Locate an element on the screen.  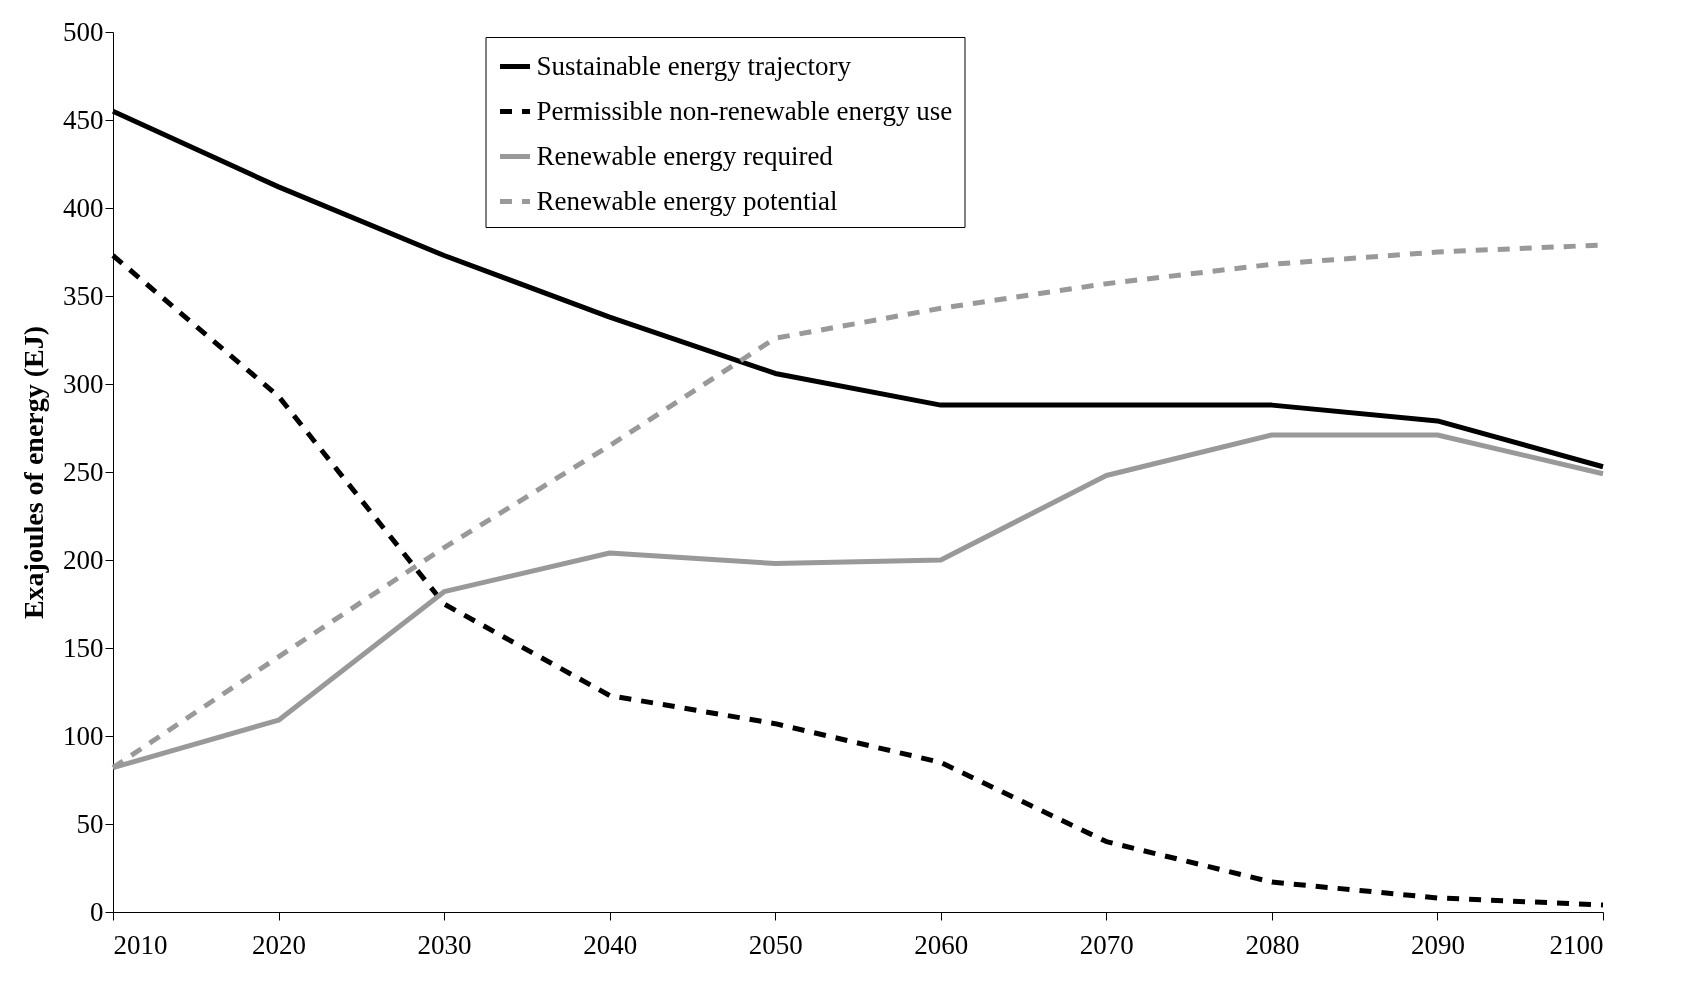
y-tick-label: 50 is located at coordinates (90, 823).